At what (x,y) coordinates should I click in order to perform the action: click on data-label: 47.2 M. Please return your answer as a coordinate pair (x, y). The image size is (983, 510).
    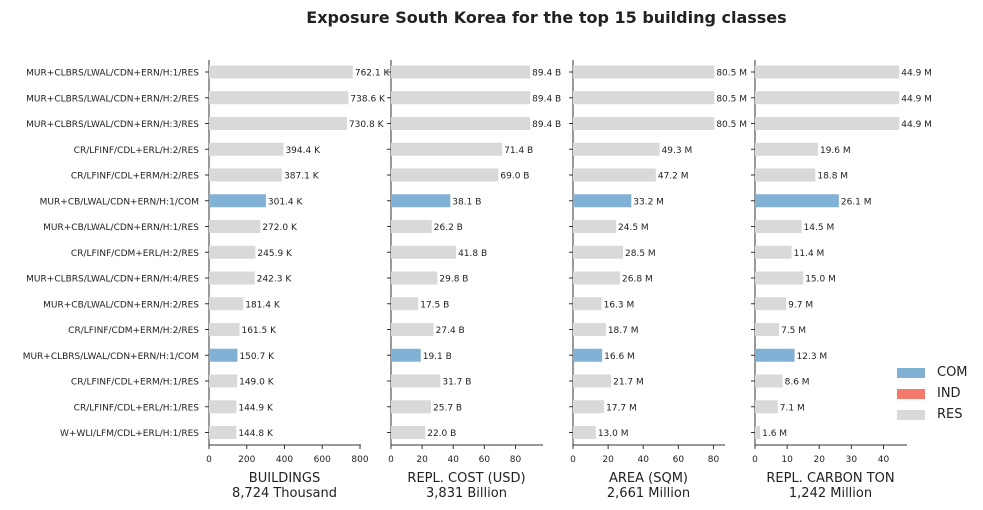
    Looking at the image, I should click on (673, 177).